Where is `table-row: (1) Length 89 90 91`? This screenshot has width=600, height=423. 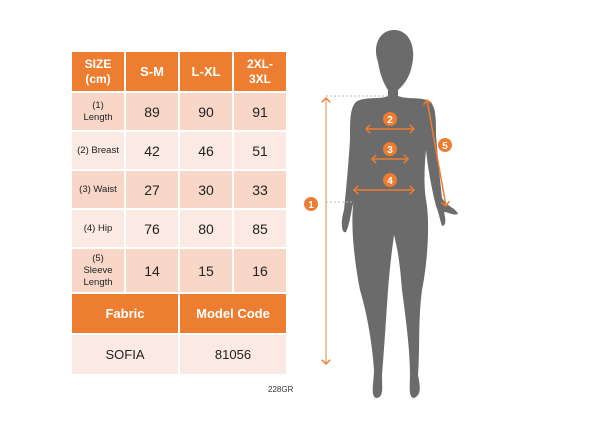 table-row: (1) Length 89 90 91 is located at coordinates (179, 111).